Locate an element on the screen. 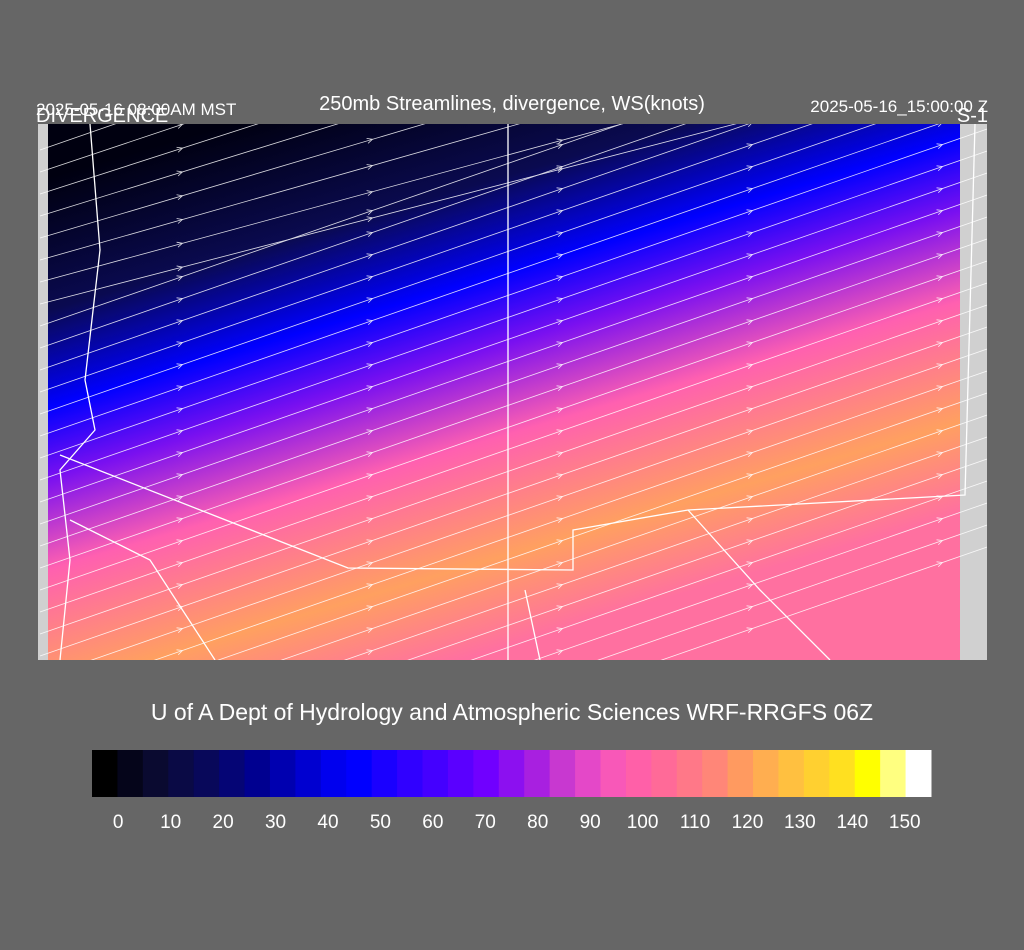 The height and width of the screenshot is (950, 1024). colorbar-tick-label: 100 is located at coordinates (643, 822).